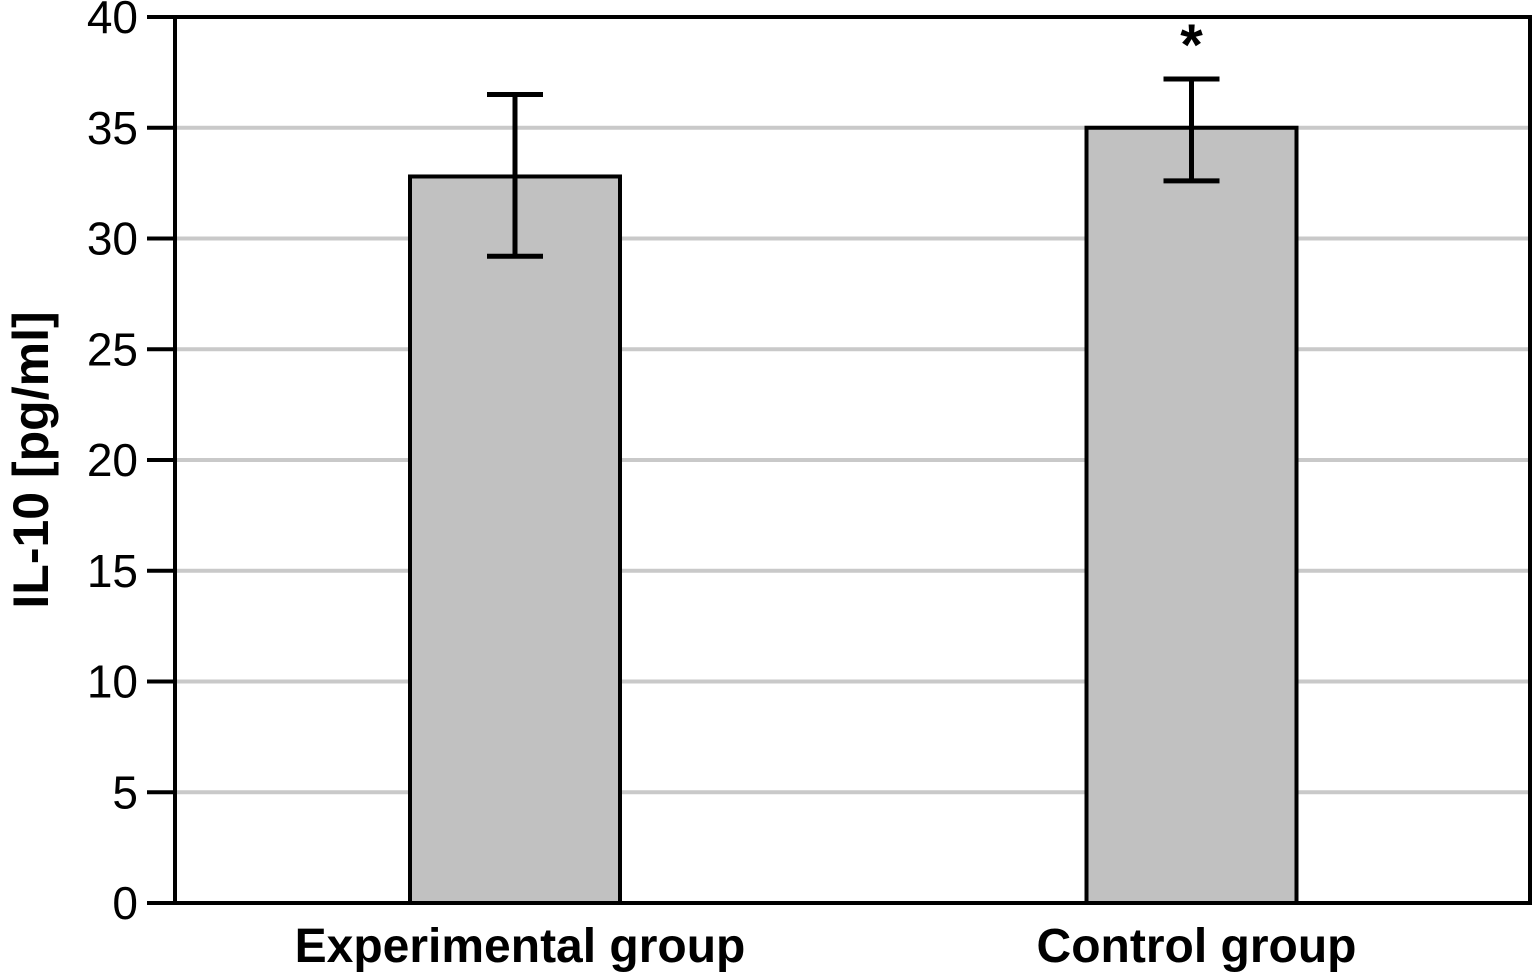 This screenshot has width=1533, height=977. Describe the element at coordinates (1191, 45) in the screenshot. I see `significance-asterisk: *` at that location.